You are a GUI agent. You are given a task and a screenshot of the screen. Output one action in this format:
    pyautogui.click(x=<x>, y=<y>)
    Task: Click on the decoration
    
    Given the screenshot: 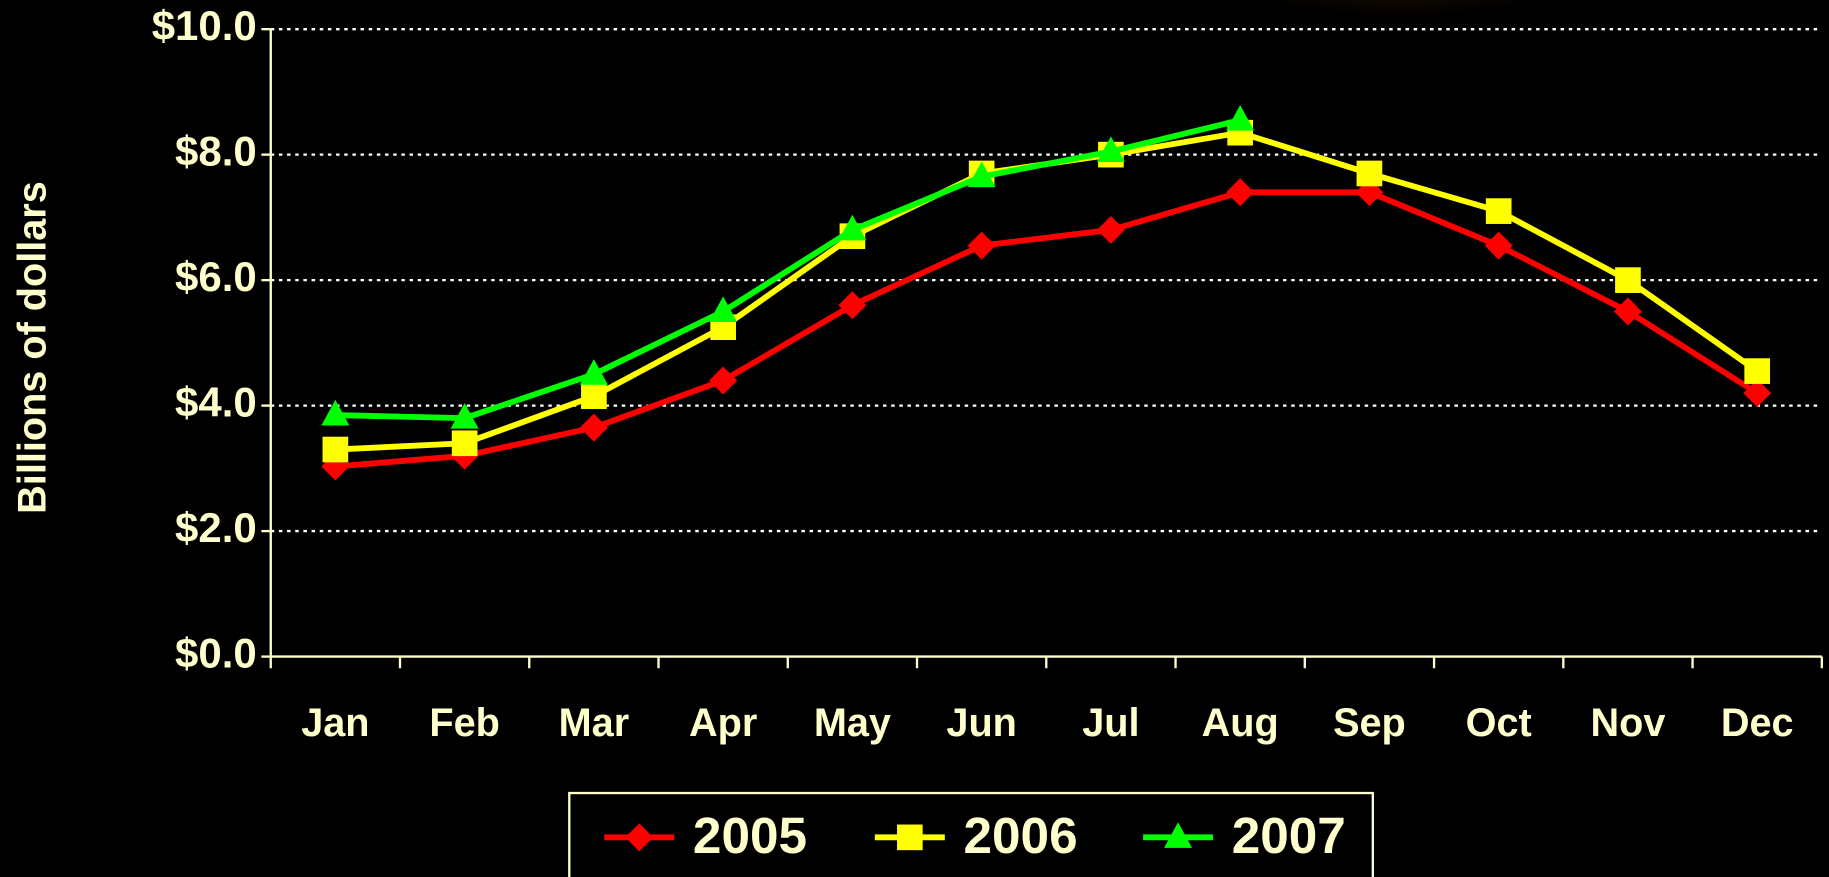 What is the action you would take?
    pyautogui.click(x=1399, y=35)
    